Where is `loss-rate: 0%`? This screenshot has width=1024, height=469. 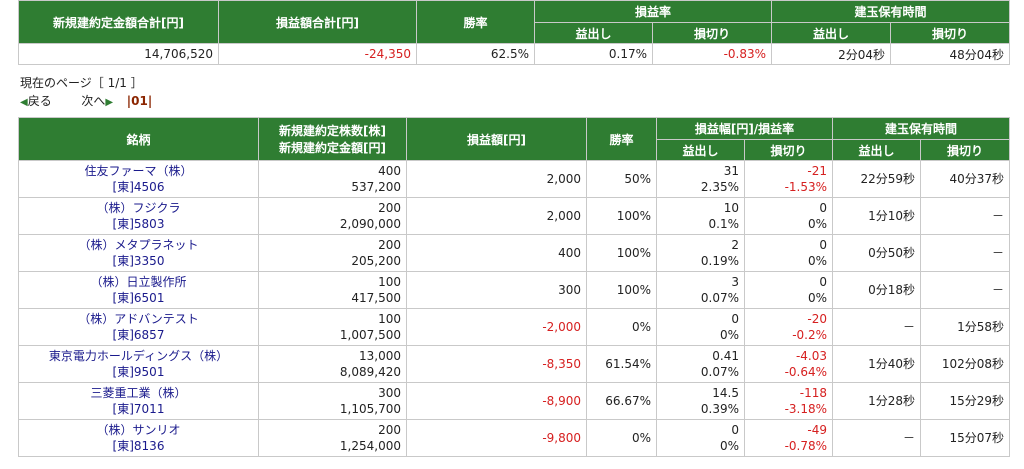
loss-rate: 0% is located at coordinates (817, 224).